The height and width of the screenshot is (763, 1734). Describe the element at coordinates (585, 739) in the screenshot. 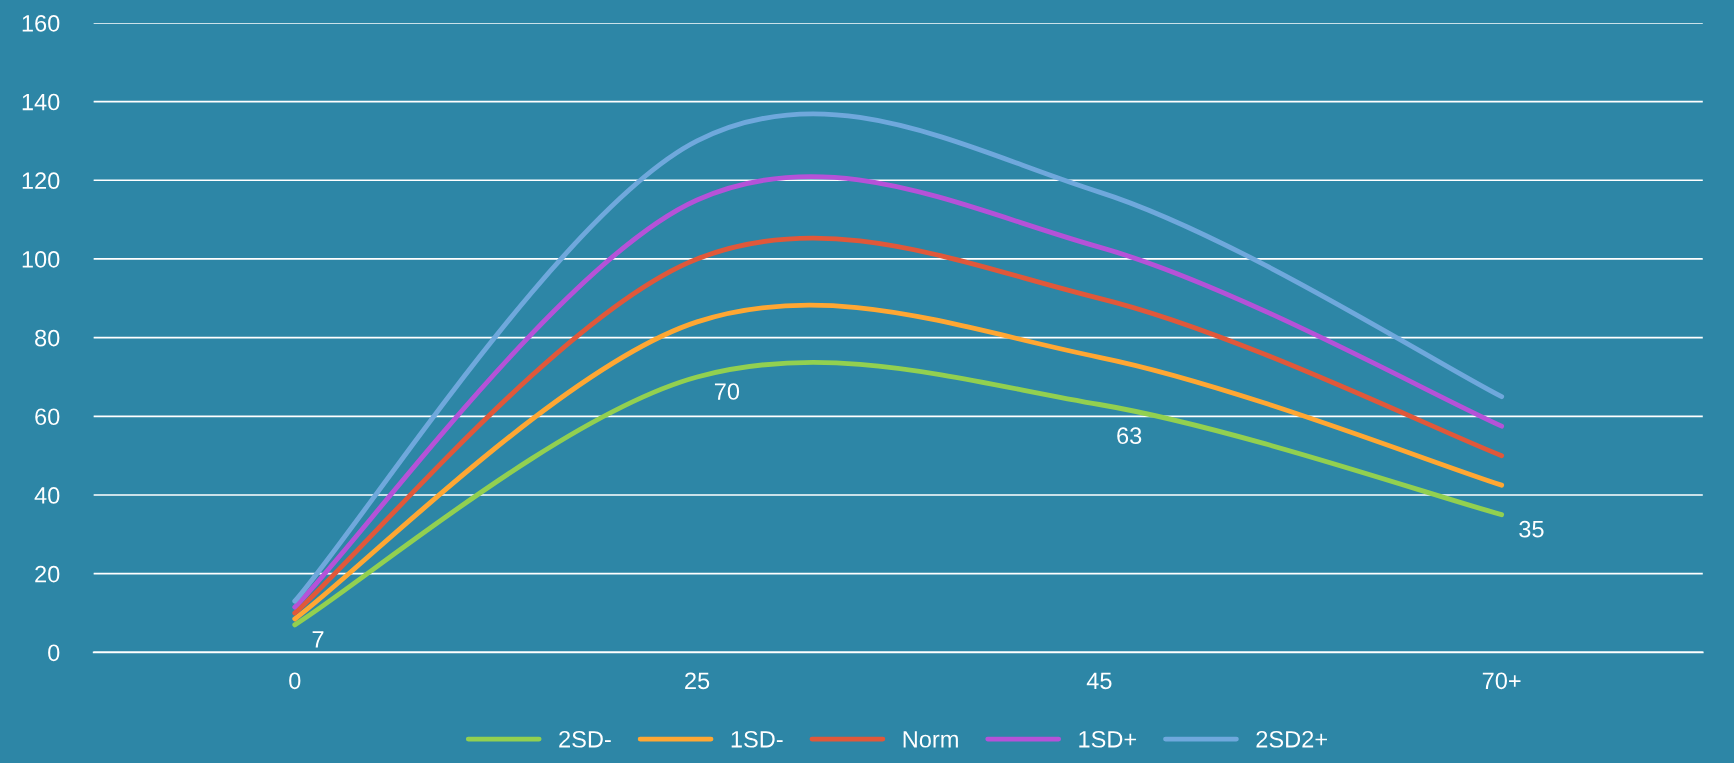

I see `legend-label: 2SD-` at that location.